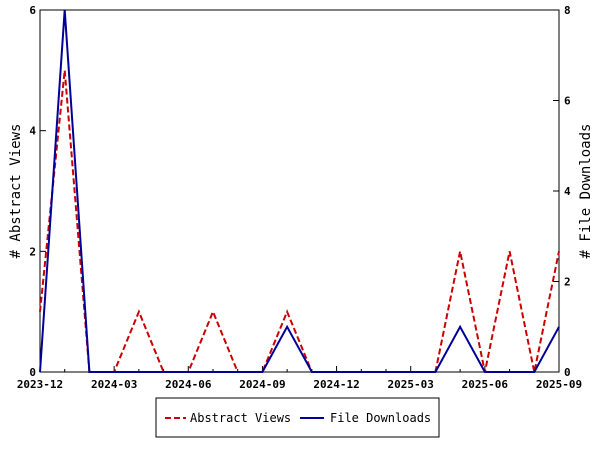  I want to click on y-right-tick-label: 2, so click(567, 282).